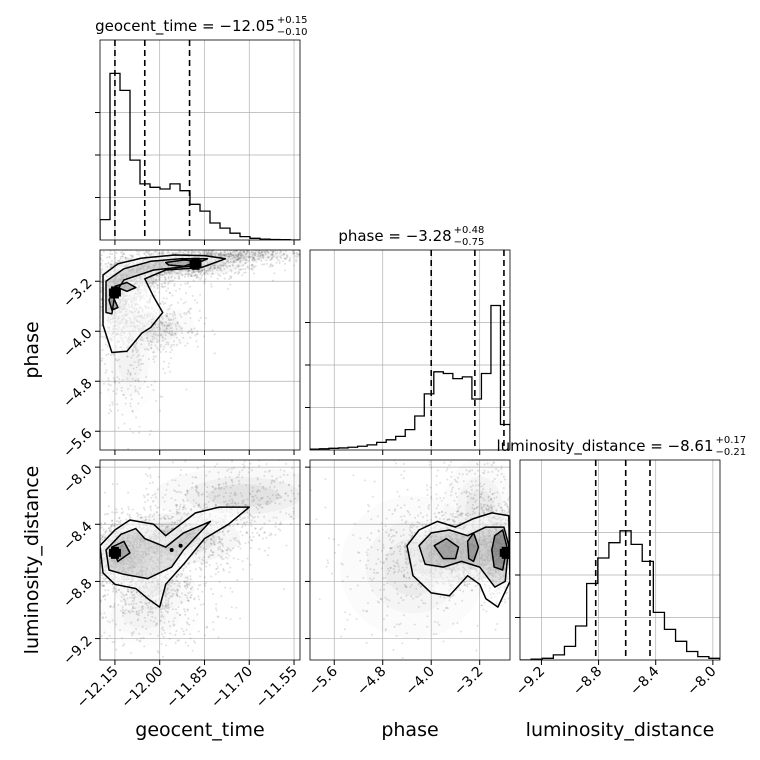  What do you see at coordinates (410, 377) in the screenshot?
I see `hist-step-phase` at bounding box center [410, 377].